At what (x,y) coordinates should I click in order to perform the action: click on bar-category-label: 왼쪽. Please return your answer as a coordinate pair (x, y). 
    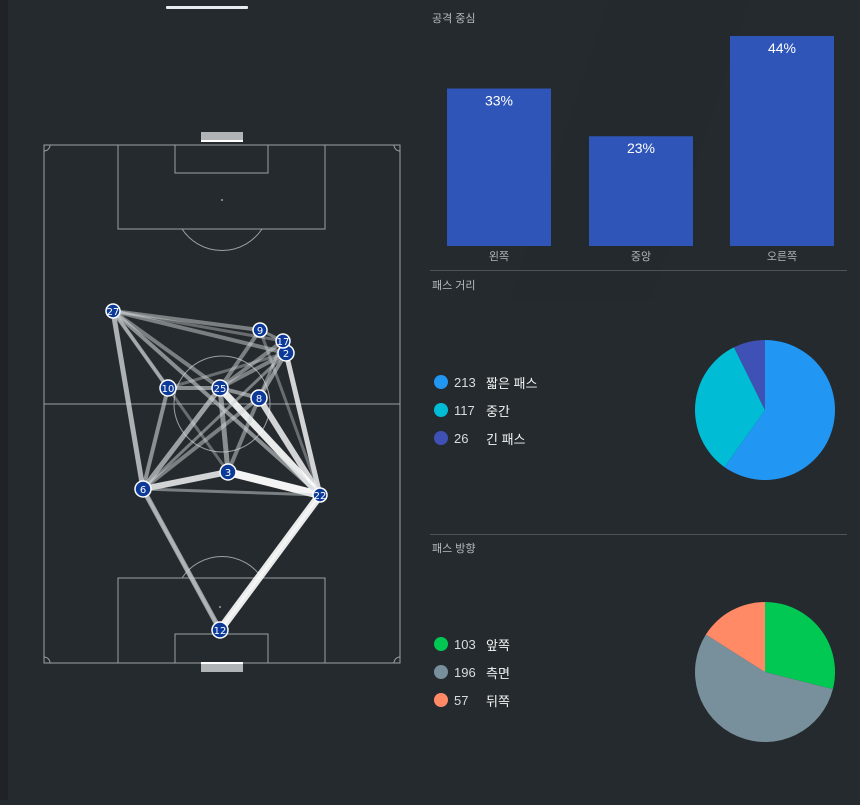
    Looking at the image, I should click on (499, 256).